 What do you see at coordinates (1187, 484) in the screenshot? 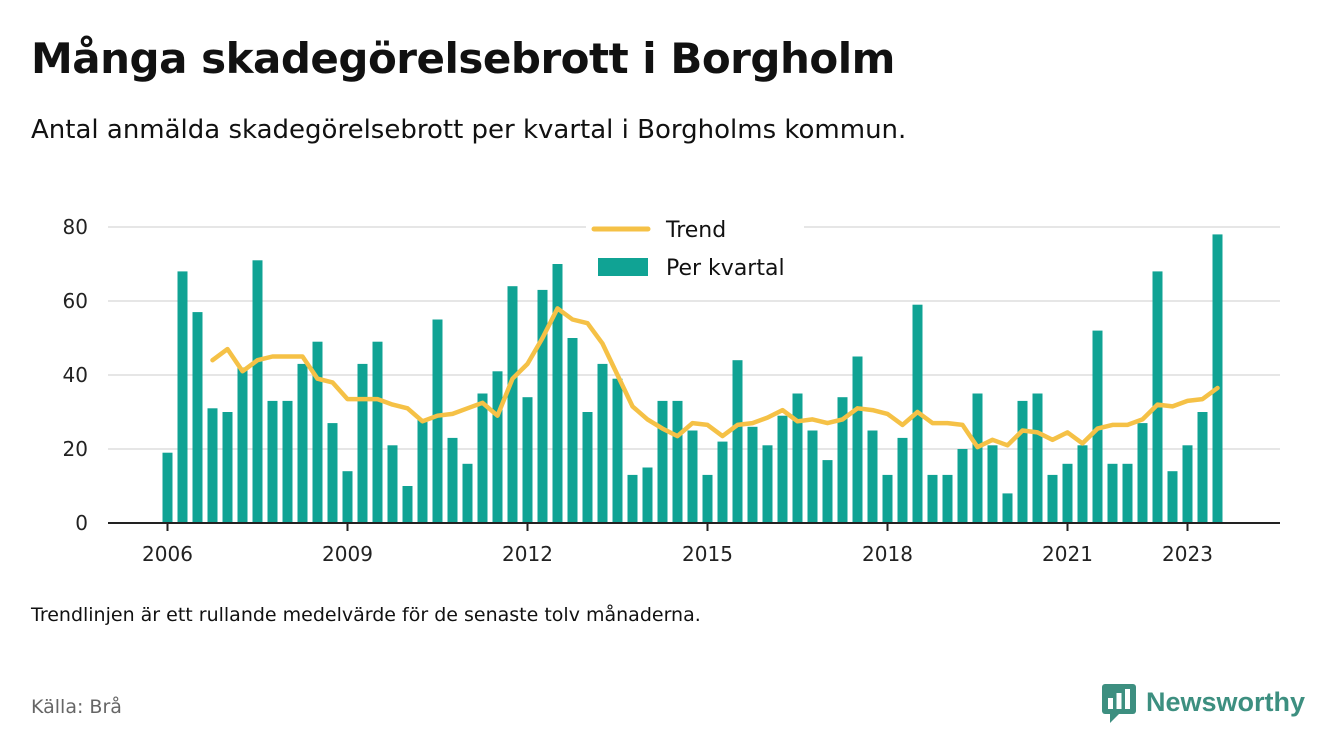
I see `bar-2023-Q1` at bounding box center [1187, 484].